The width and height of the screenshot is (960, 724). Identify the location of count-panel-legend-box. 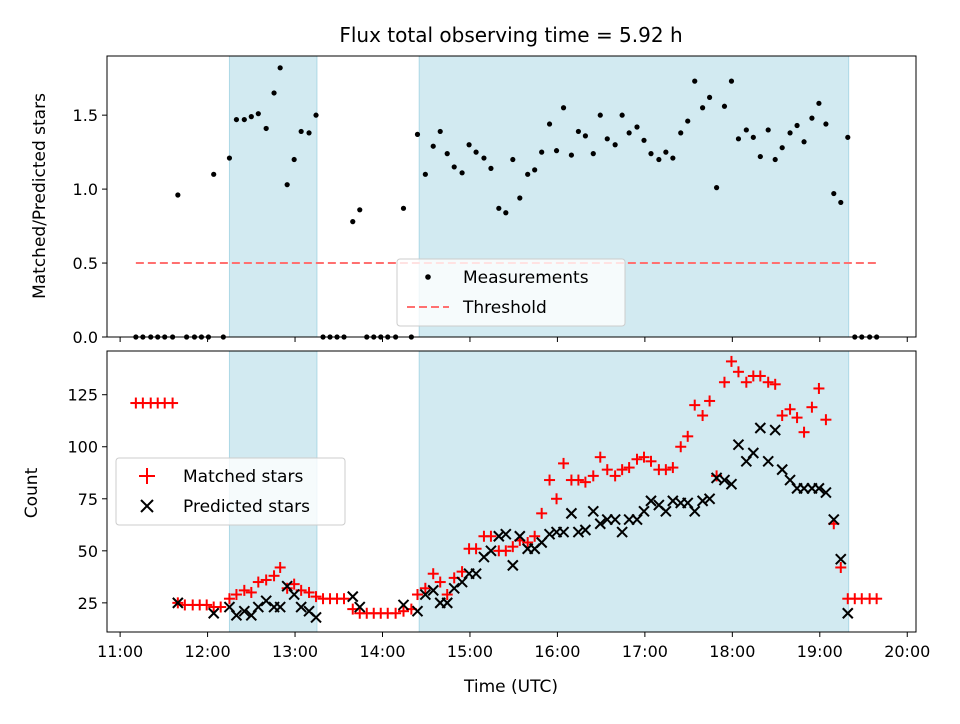
(230, 491).